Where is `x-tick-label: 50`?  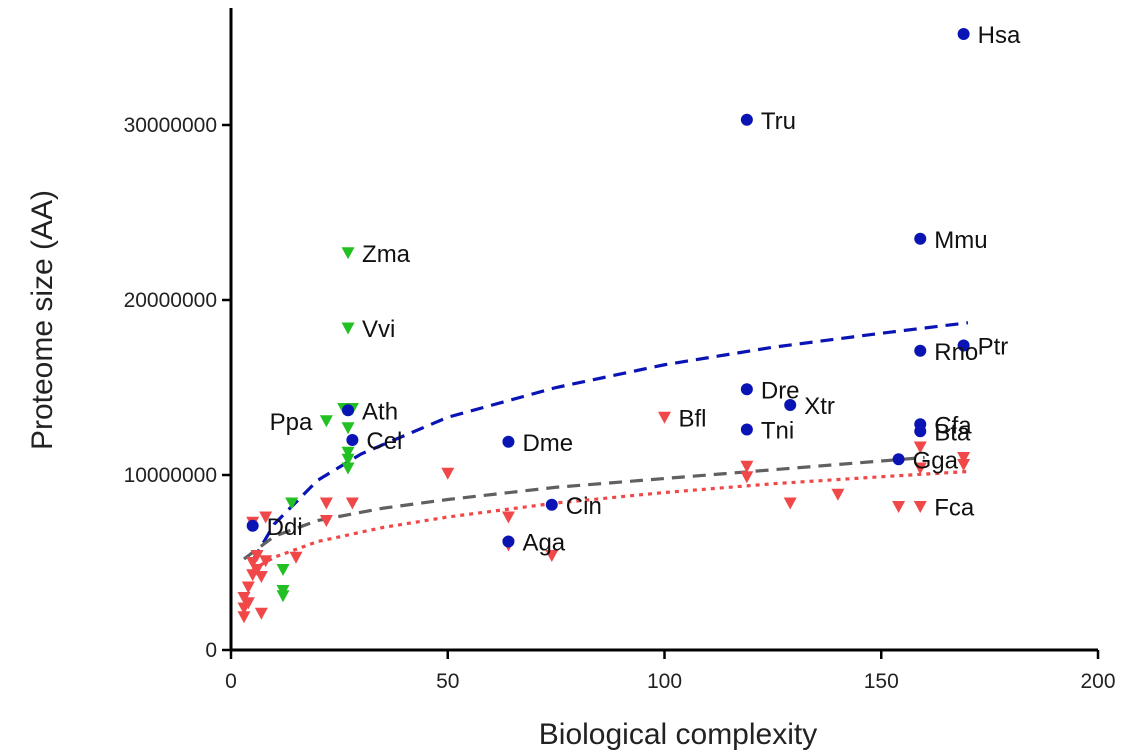 x-tick-label: 50 is located at coordinates (447, 681).